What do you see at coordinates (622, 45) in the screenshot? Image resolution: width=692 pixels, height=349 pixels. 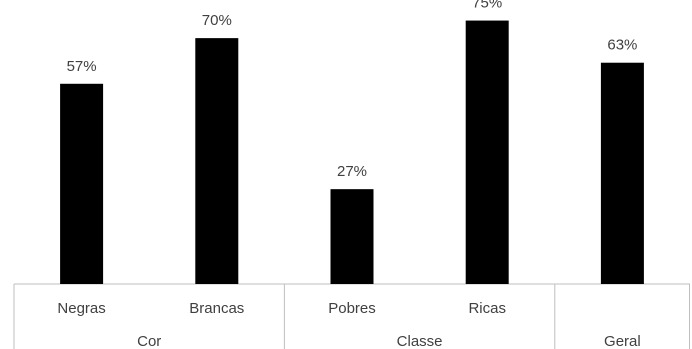 I see `data-label: 63%` at bounding box center [622, 45].